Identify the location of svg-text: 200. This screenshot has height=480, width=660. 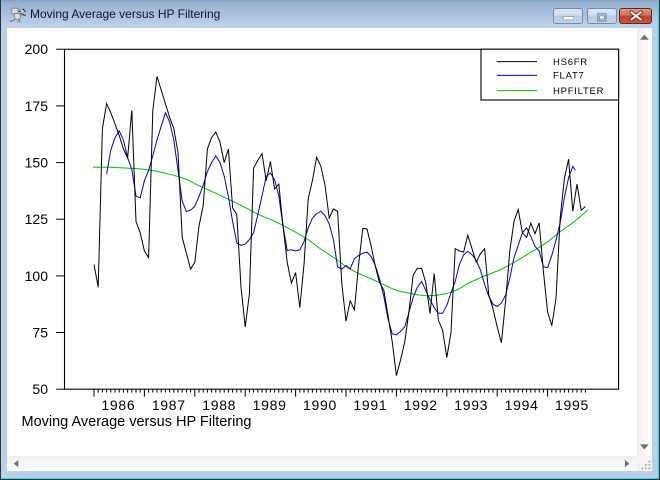
(37, 49).